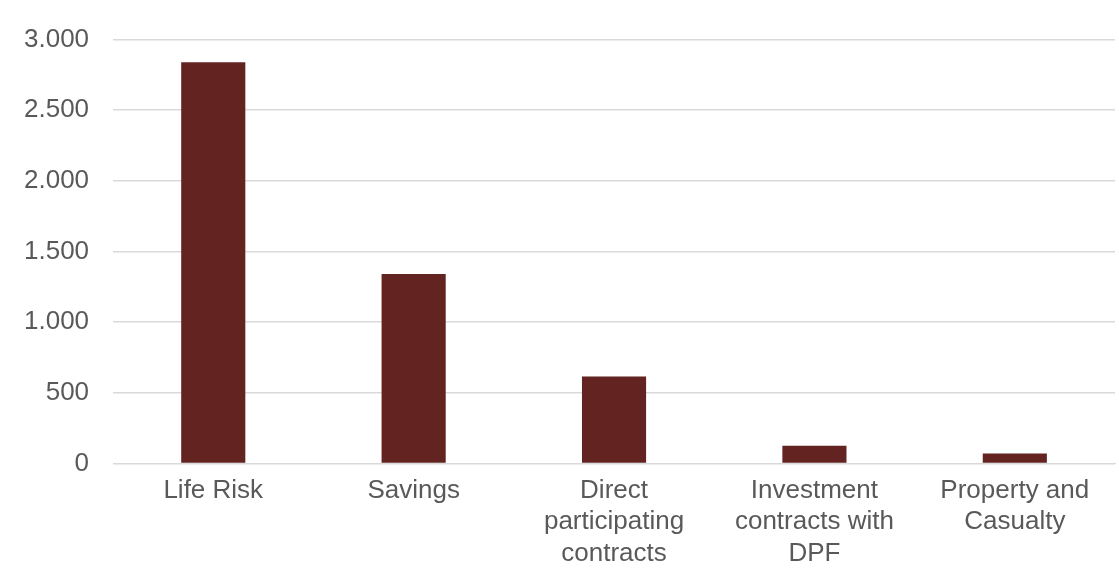 This screenshot has width=1119, height=581. Describe the element at coordinates (56, 179) in the screenshot. I see `y-tick-label: 2.000` at that location.